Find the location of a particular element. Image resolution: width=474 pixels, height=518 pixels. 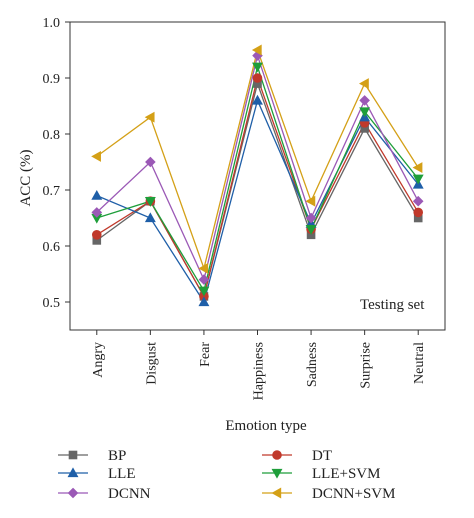

y-tick-label: 0.5 is located at coordinates (52, 303).